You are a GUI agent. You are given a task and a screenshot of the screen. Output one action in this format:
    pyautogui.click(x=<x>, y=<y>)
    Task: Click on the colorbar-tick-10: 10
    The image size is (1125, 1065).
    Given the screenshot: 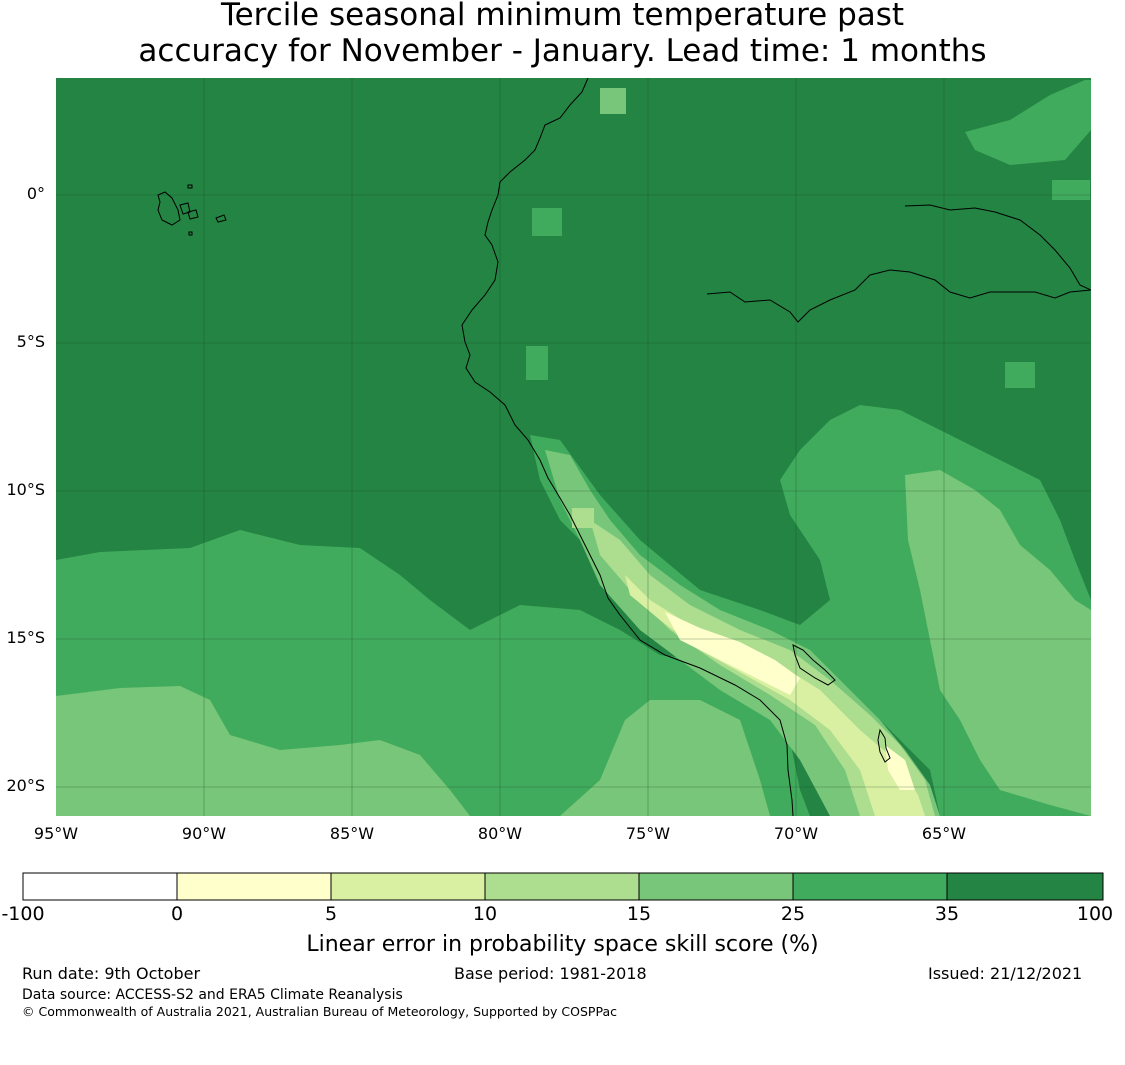 What is the action you would take?
    pyautogui.click(x=485, y=914)
    